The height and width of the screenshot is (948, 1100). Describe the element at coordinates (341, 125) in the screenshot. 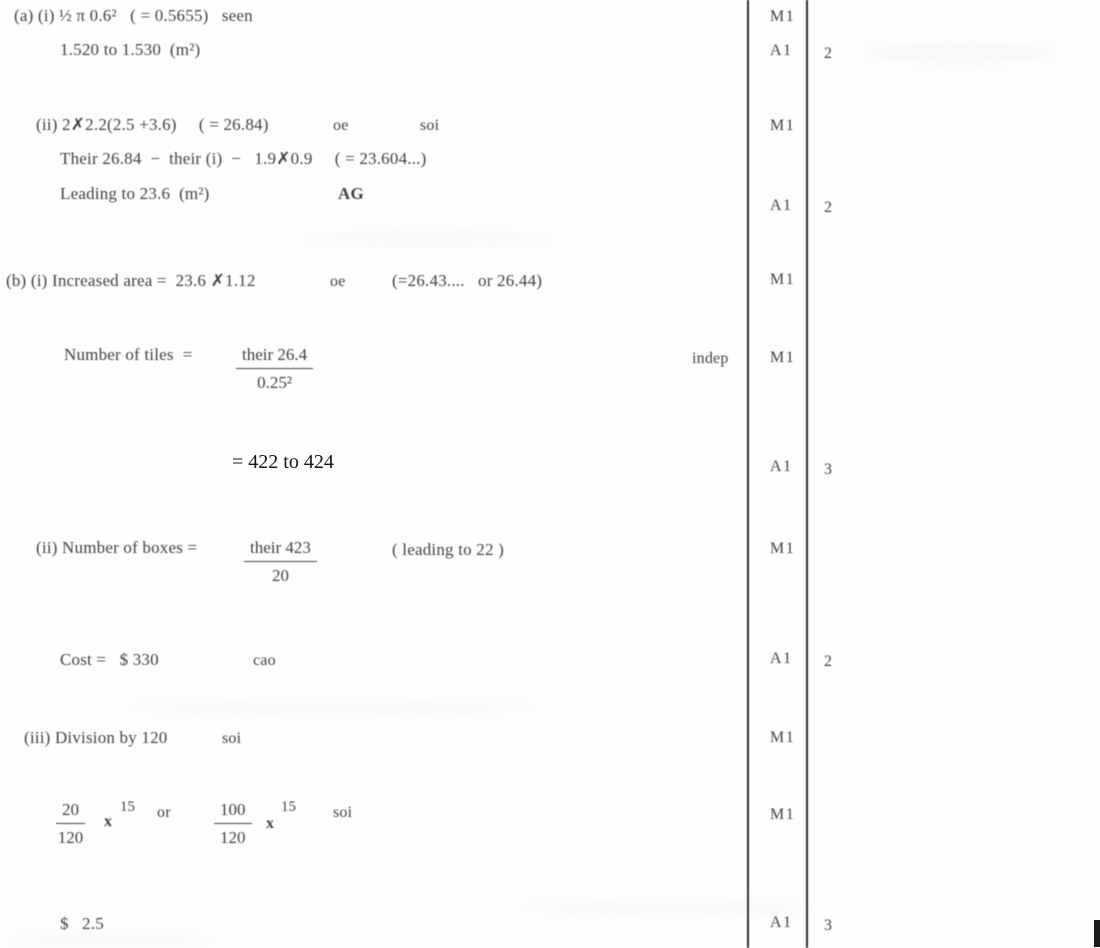

I see `oe-note: oe` at that location.